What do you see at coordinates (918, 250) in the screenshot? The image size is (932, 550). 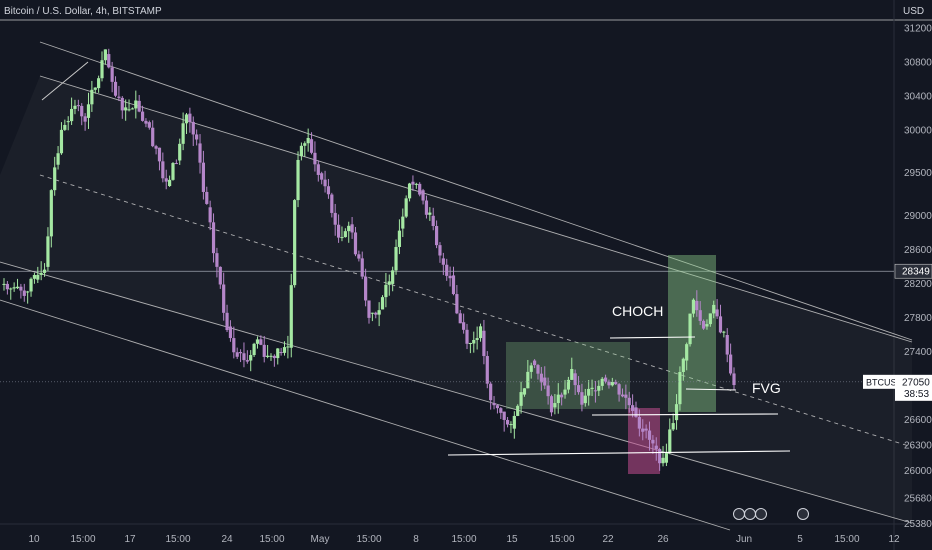 I see `price-tick-label: 28600` at bounding box center [918, 250].